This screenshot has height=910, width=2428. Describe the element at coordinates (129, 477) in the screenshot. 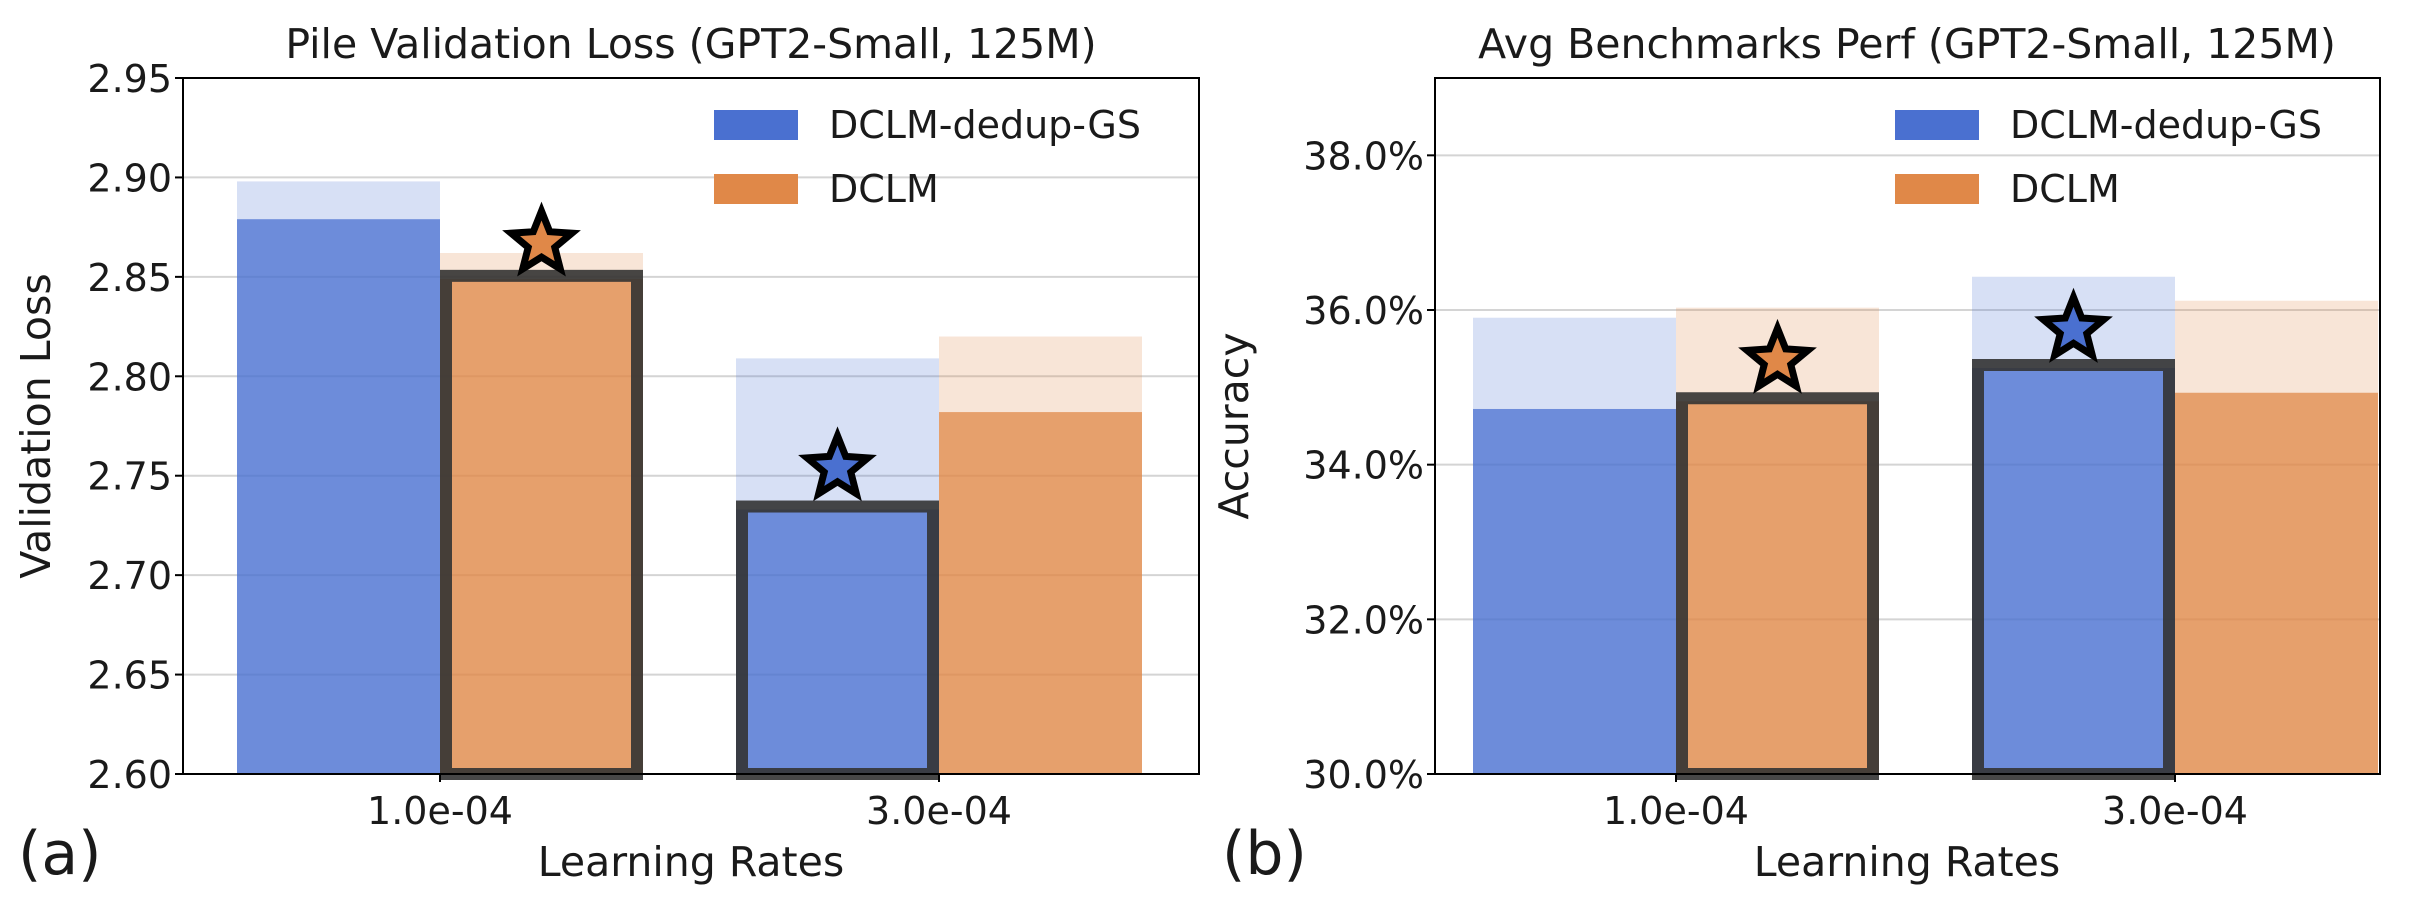

I see `y-tick-label: 2.75` at that location.